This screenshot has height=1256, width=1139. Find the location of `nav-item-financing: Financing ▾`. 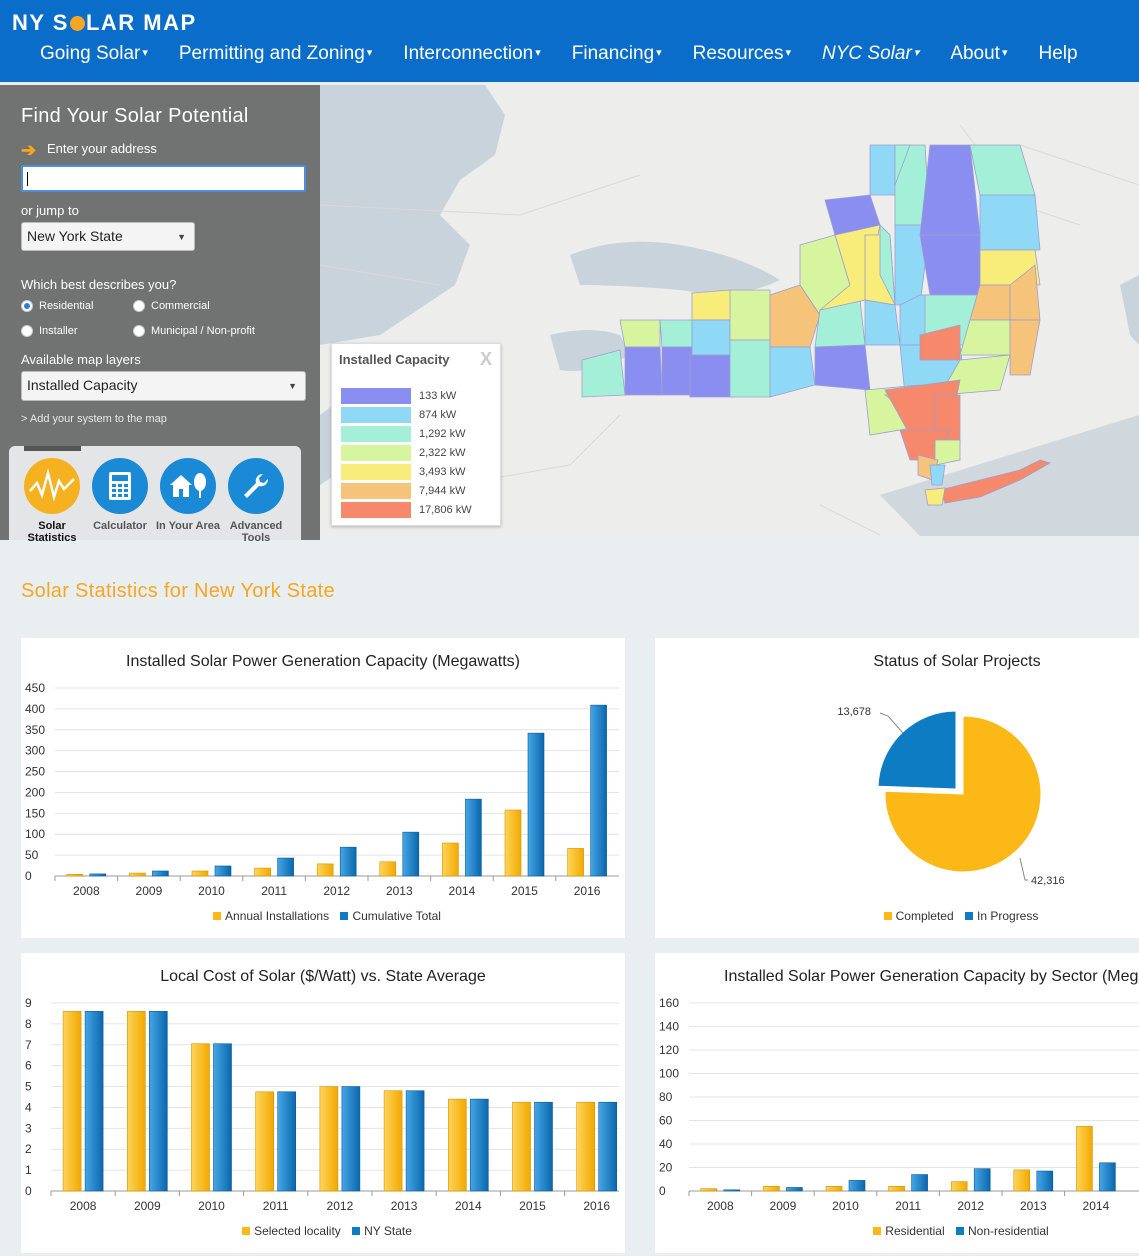

nav-item-financing: Financing ▾ is located at coordinates (617, 54).